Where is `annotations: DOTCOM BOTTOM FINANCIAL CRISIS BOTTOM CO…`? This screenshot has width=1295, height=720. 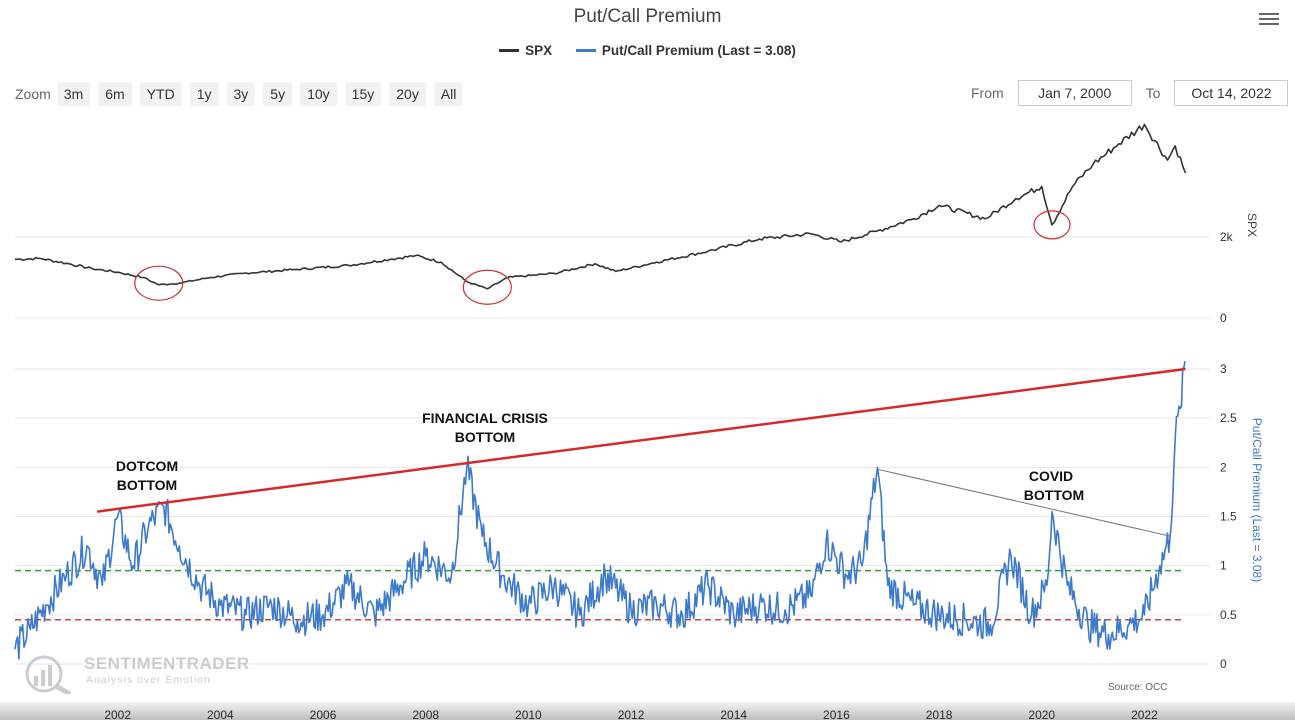 annotations: DOTCOM BOTTOM FINANCIAL CRISIS BOTTOM CO… is located at coordinates (600, 456).